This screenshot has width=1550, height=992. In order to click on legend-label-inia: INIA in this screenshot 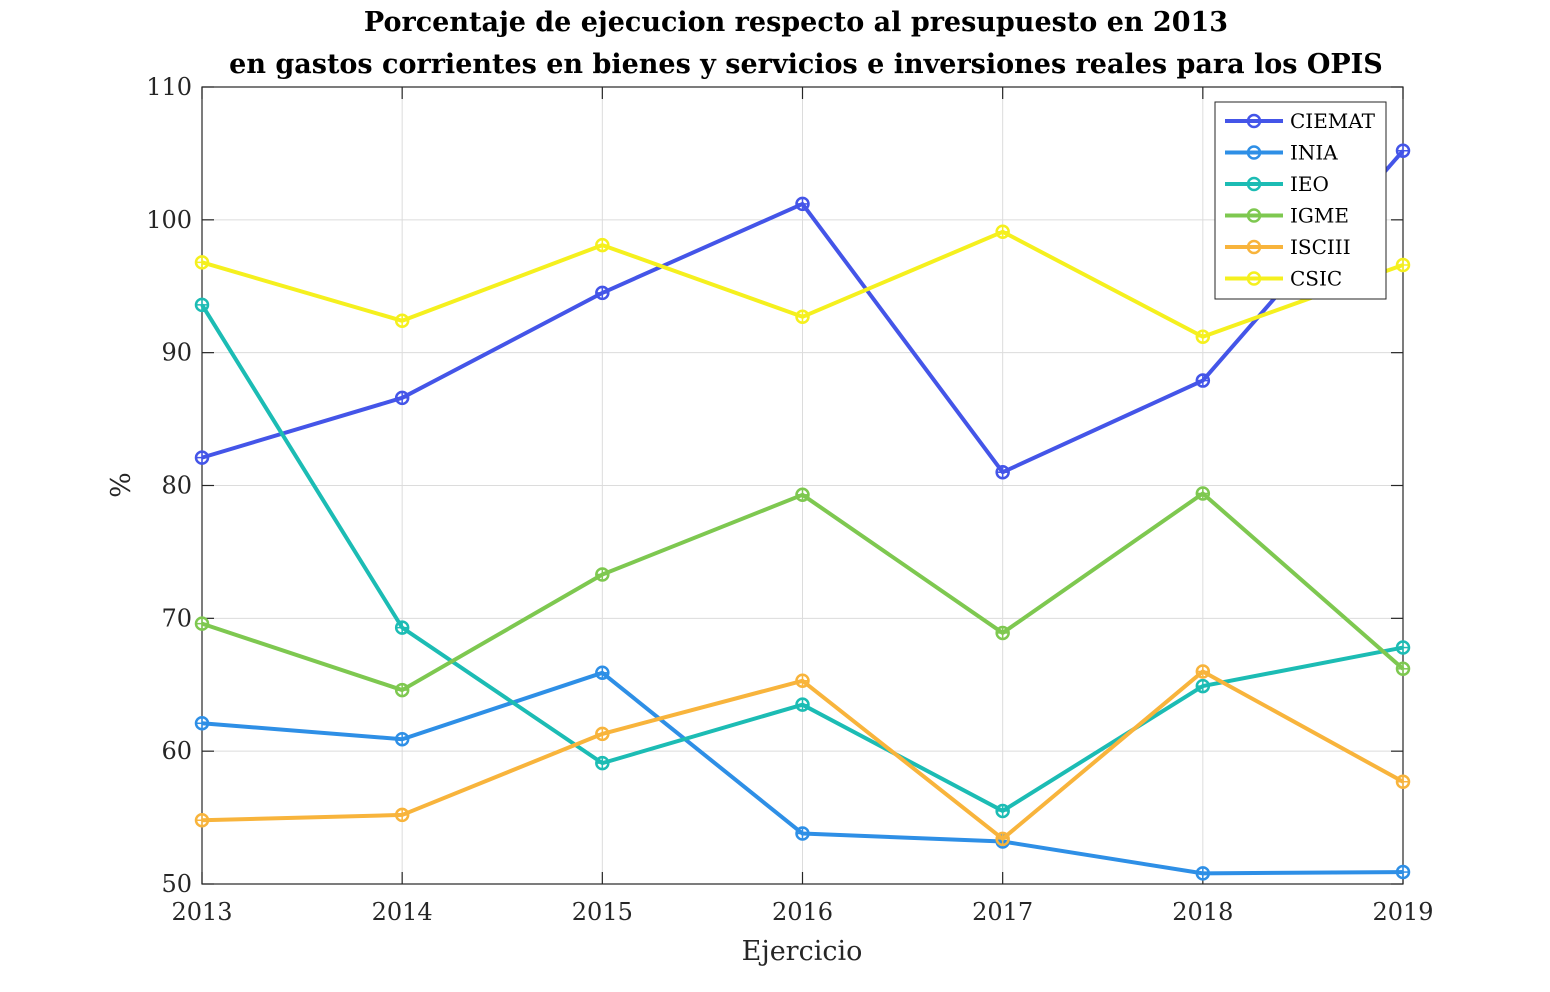, I will do `click(1314, 153)`.